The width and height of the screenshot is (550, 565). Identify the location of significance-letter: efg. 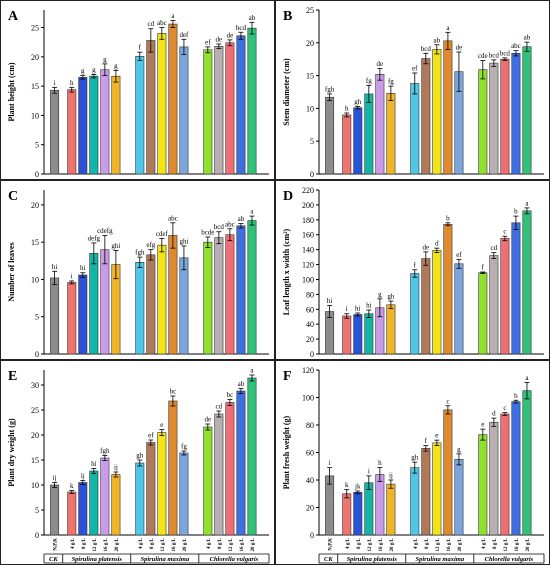
(150, 245).